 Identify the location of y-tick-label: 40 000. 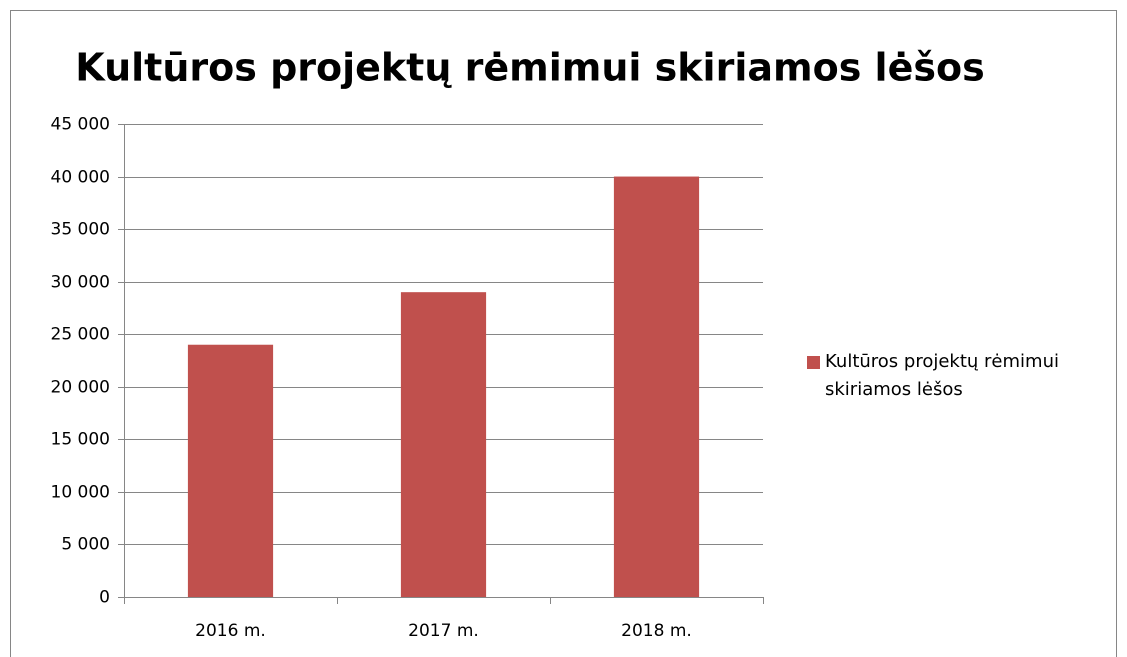
(80, 178).